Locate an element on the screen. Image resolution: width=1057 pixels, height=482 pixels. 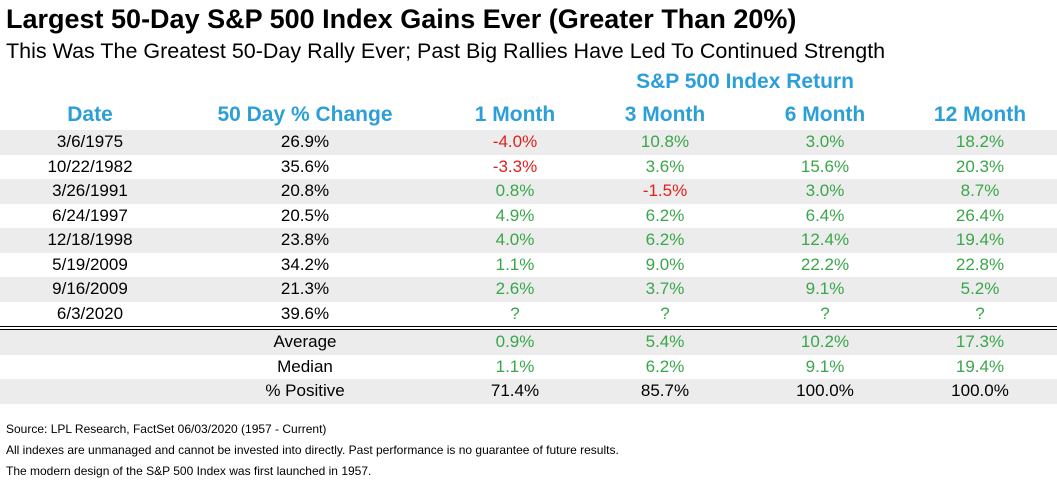
column-header: 50 Day % Change is located at coordinates (305, 114).